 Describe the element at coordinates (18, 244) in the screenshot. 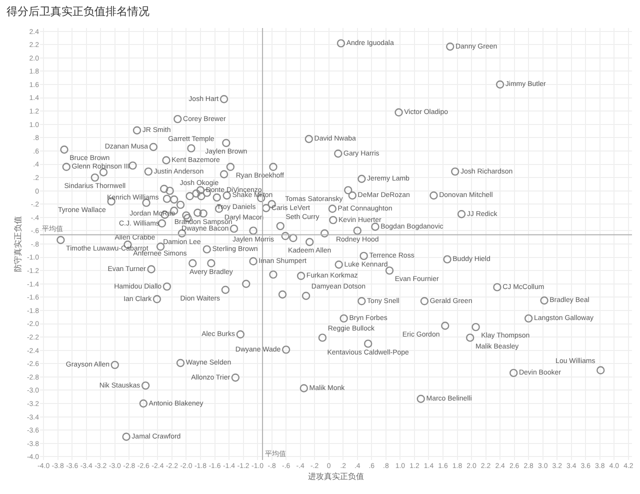

I see `y-axis-title: 防守真实正负值` at that location.